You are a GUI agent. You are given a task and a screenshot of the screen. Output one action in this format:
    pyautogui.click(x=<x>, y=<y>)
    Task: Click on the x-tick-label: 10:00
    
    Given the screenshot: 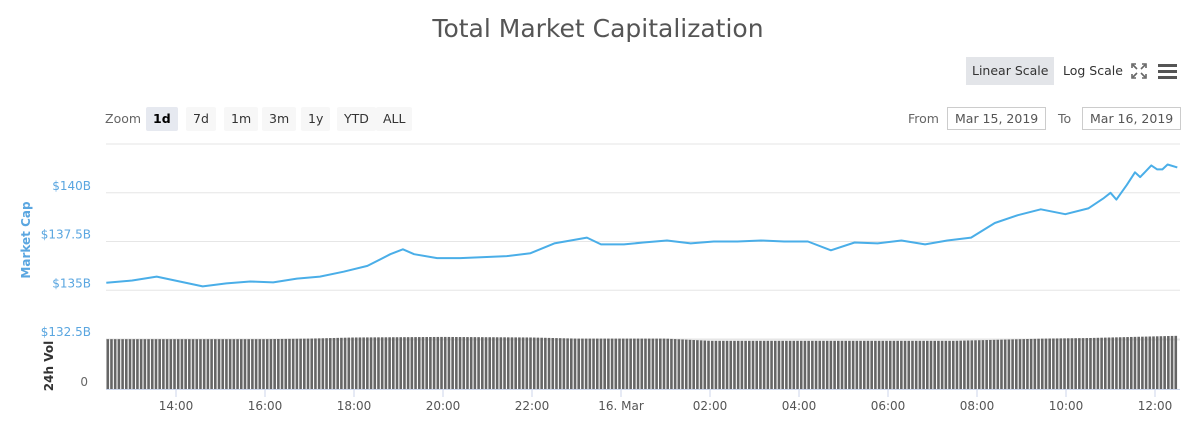 What is the action you would take?
    pyautogui.click(x=1066, y=406)
    